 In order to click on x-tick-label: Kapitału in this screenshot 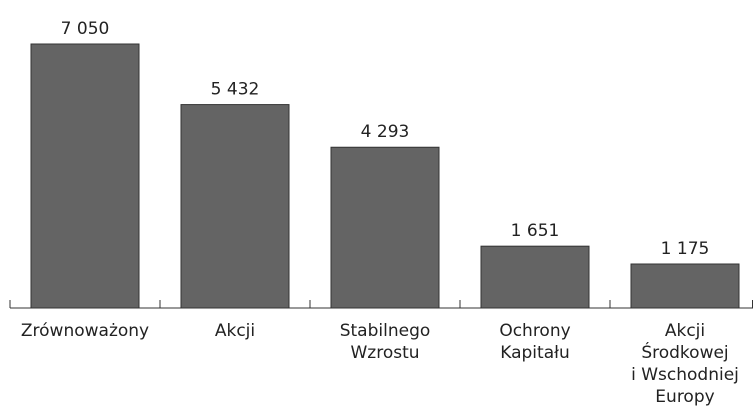, I will do `click(534, 353)`.